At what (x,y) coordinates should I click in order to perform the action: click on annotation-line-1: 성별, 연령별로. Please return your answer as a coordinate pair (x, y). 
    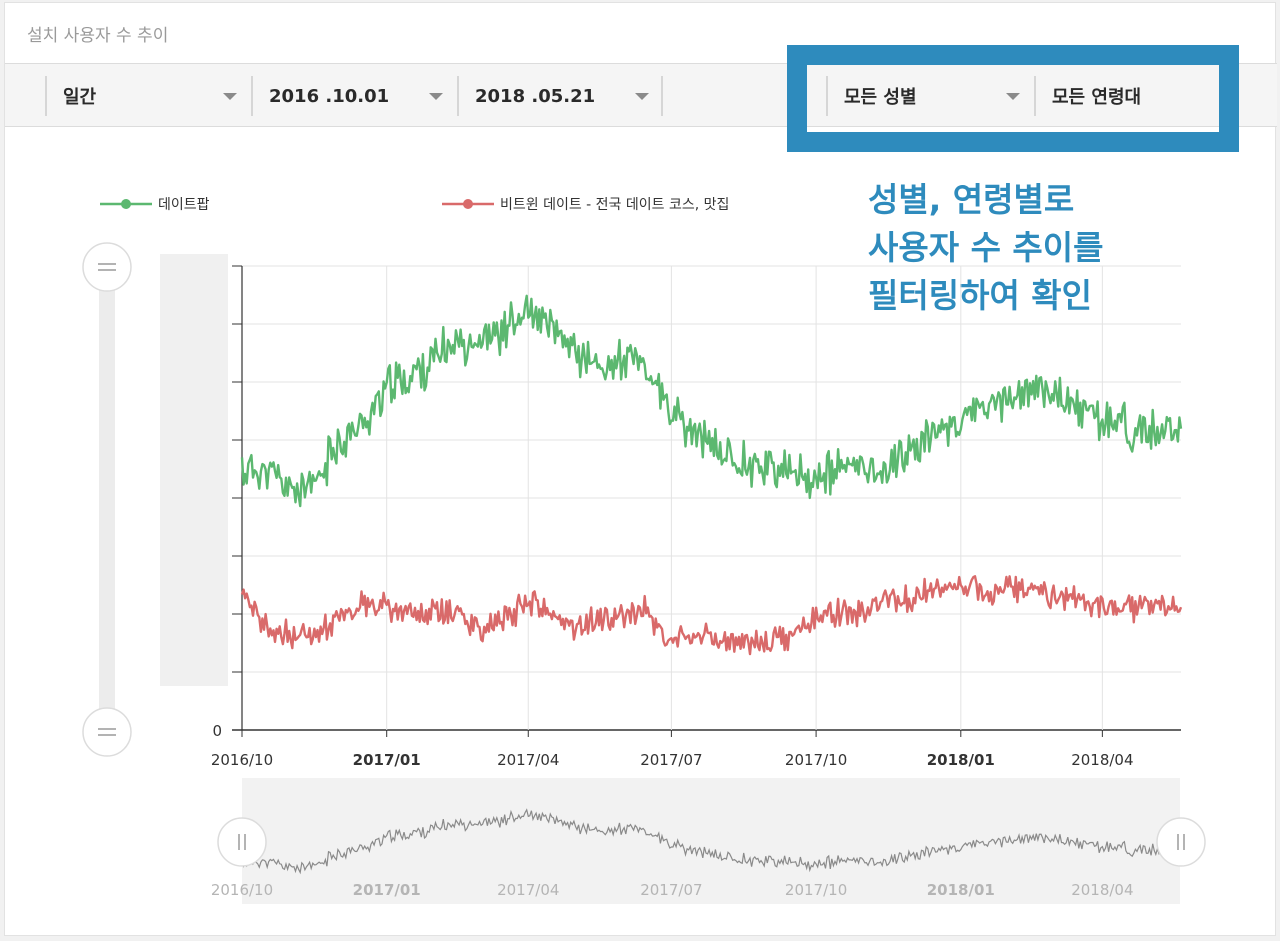
    Looking at the image, I should click on (971, 199).